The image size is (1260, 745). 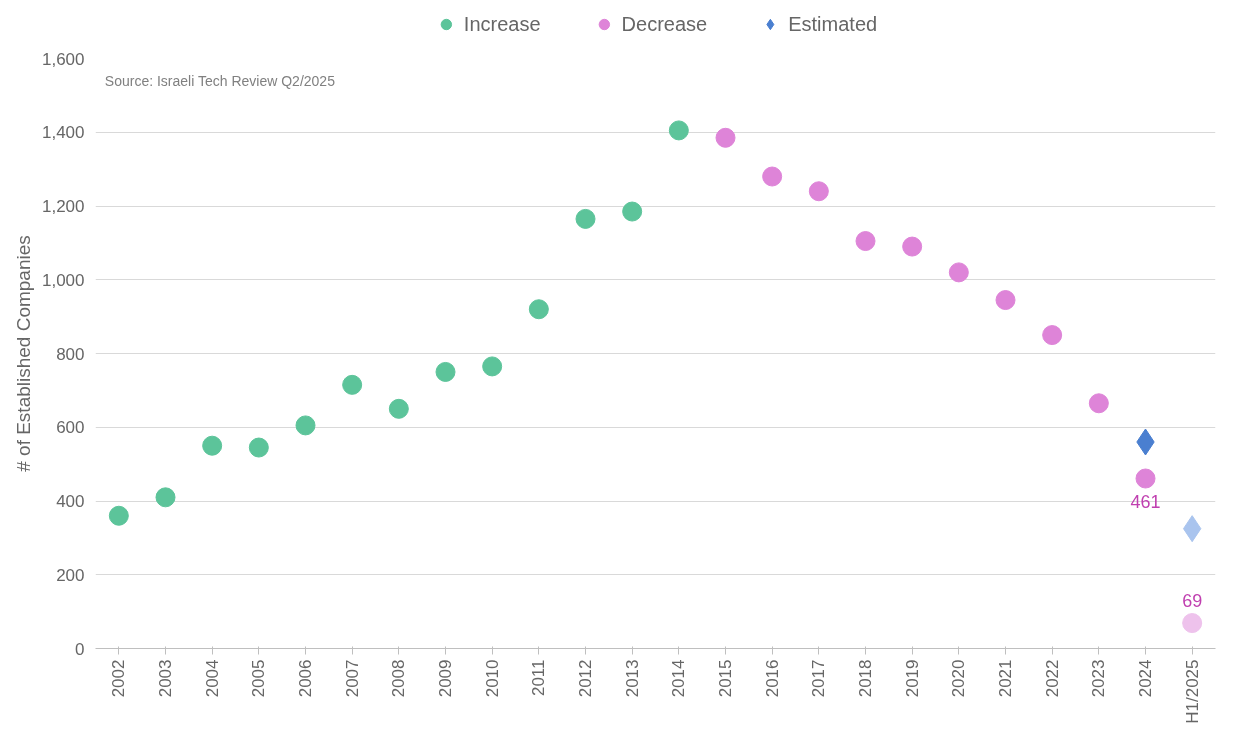 What do you see at coordinates (1145, 501) in the screenshot?
I see `data-label: 461` at bounding box center [1145, 501].